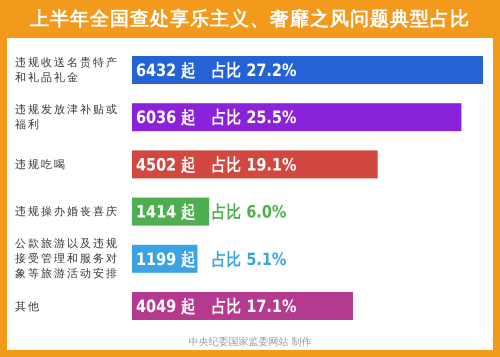 This screenshot has height=357, width=500. I want to click on annotation: 占比 25.5%, so click(254, 117).